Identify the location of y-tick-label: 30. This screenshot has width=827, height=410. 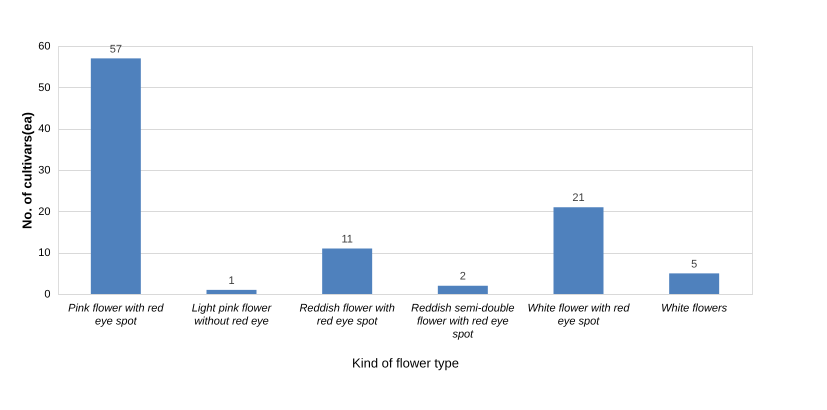
(44, 170).